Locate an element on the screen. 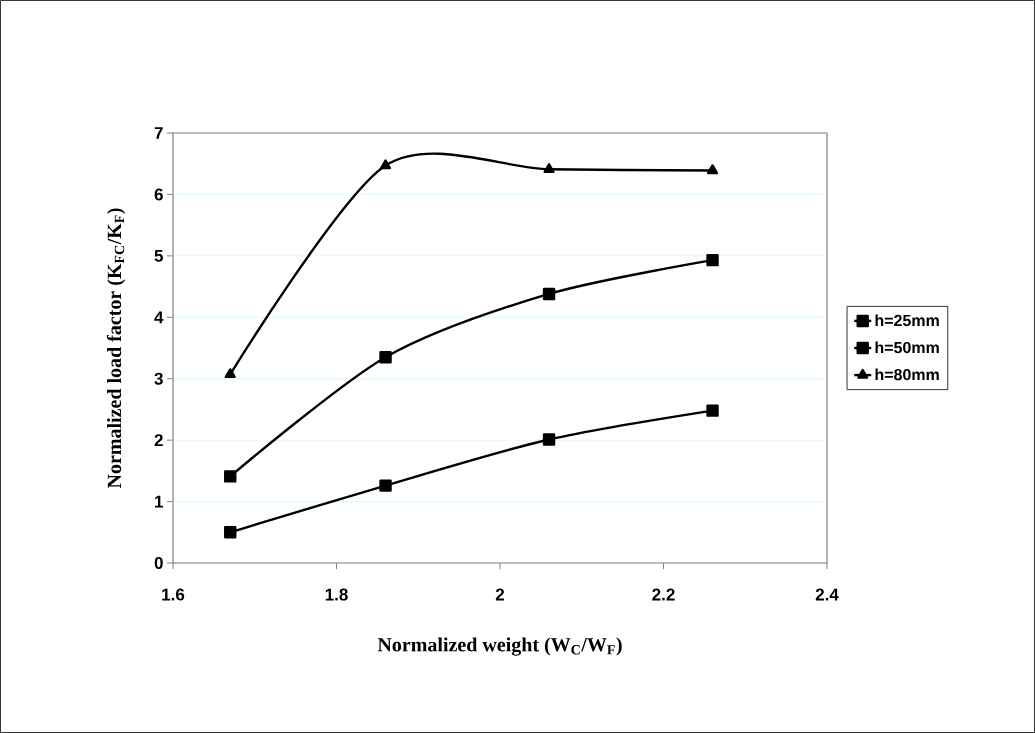 This screenshot has width=1035, height=733. x-axis-title: Normalized weight (W$_{C}$/W$_{F}$) is located at coordinates (499, 646).